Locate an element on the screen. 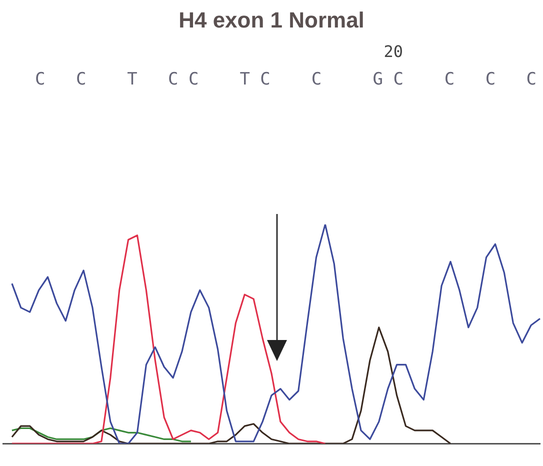 The width and height of the screenshot is (543, 466). text: 20 is located at coordinates (394, 52).